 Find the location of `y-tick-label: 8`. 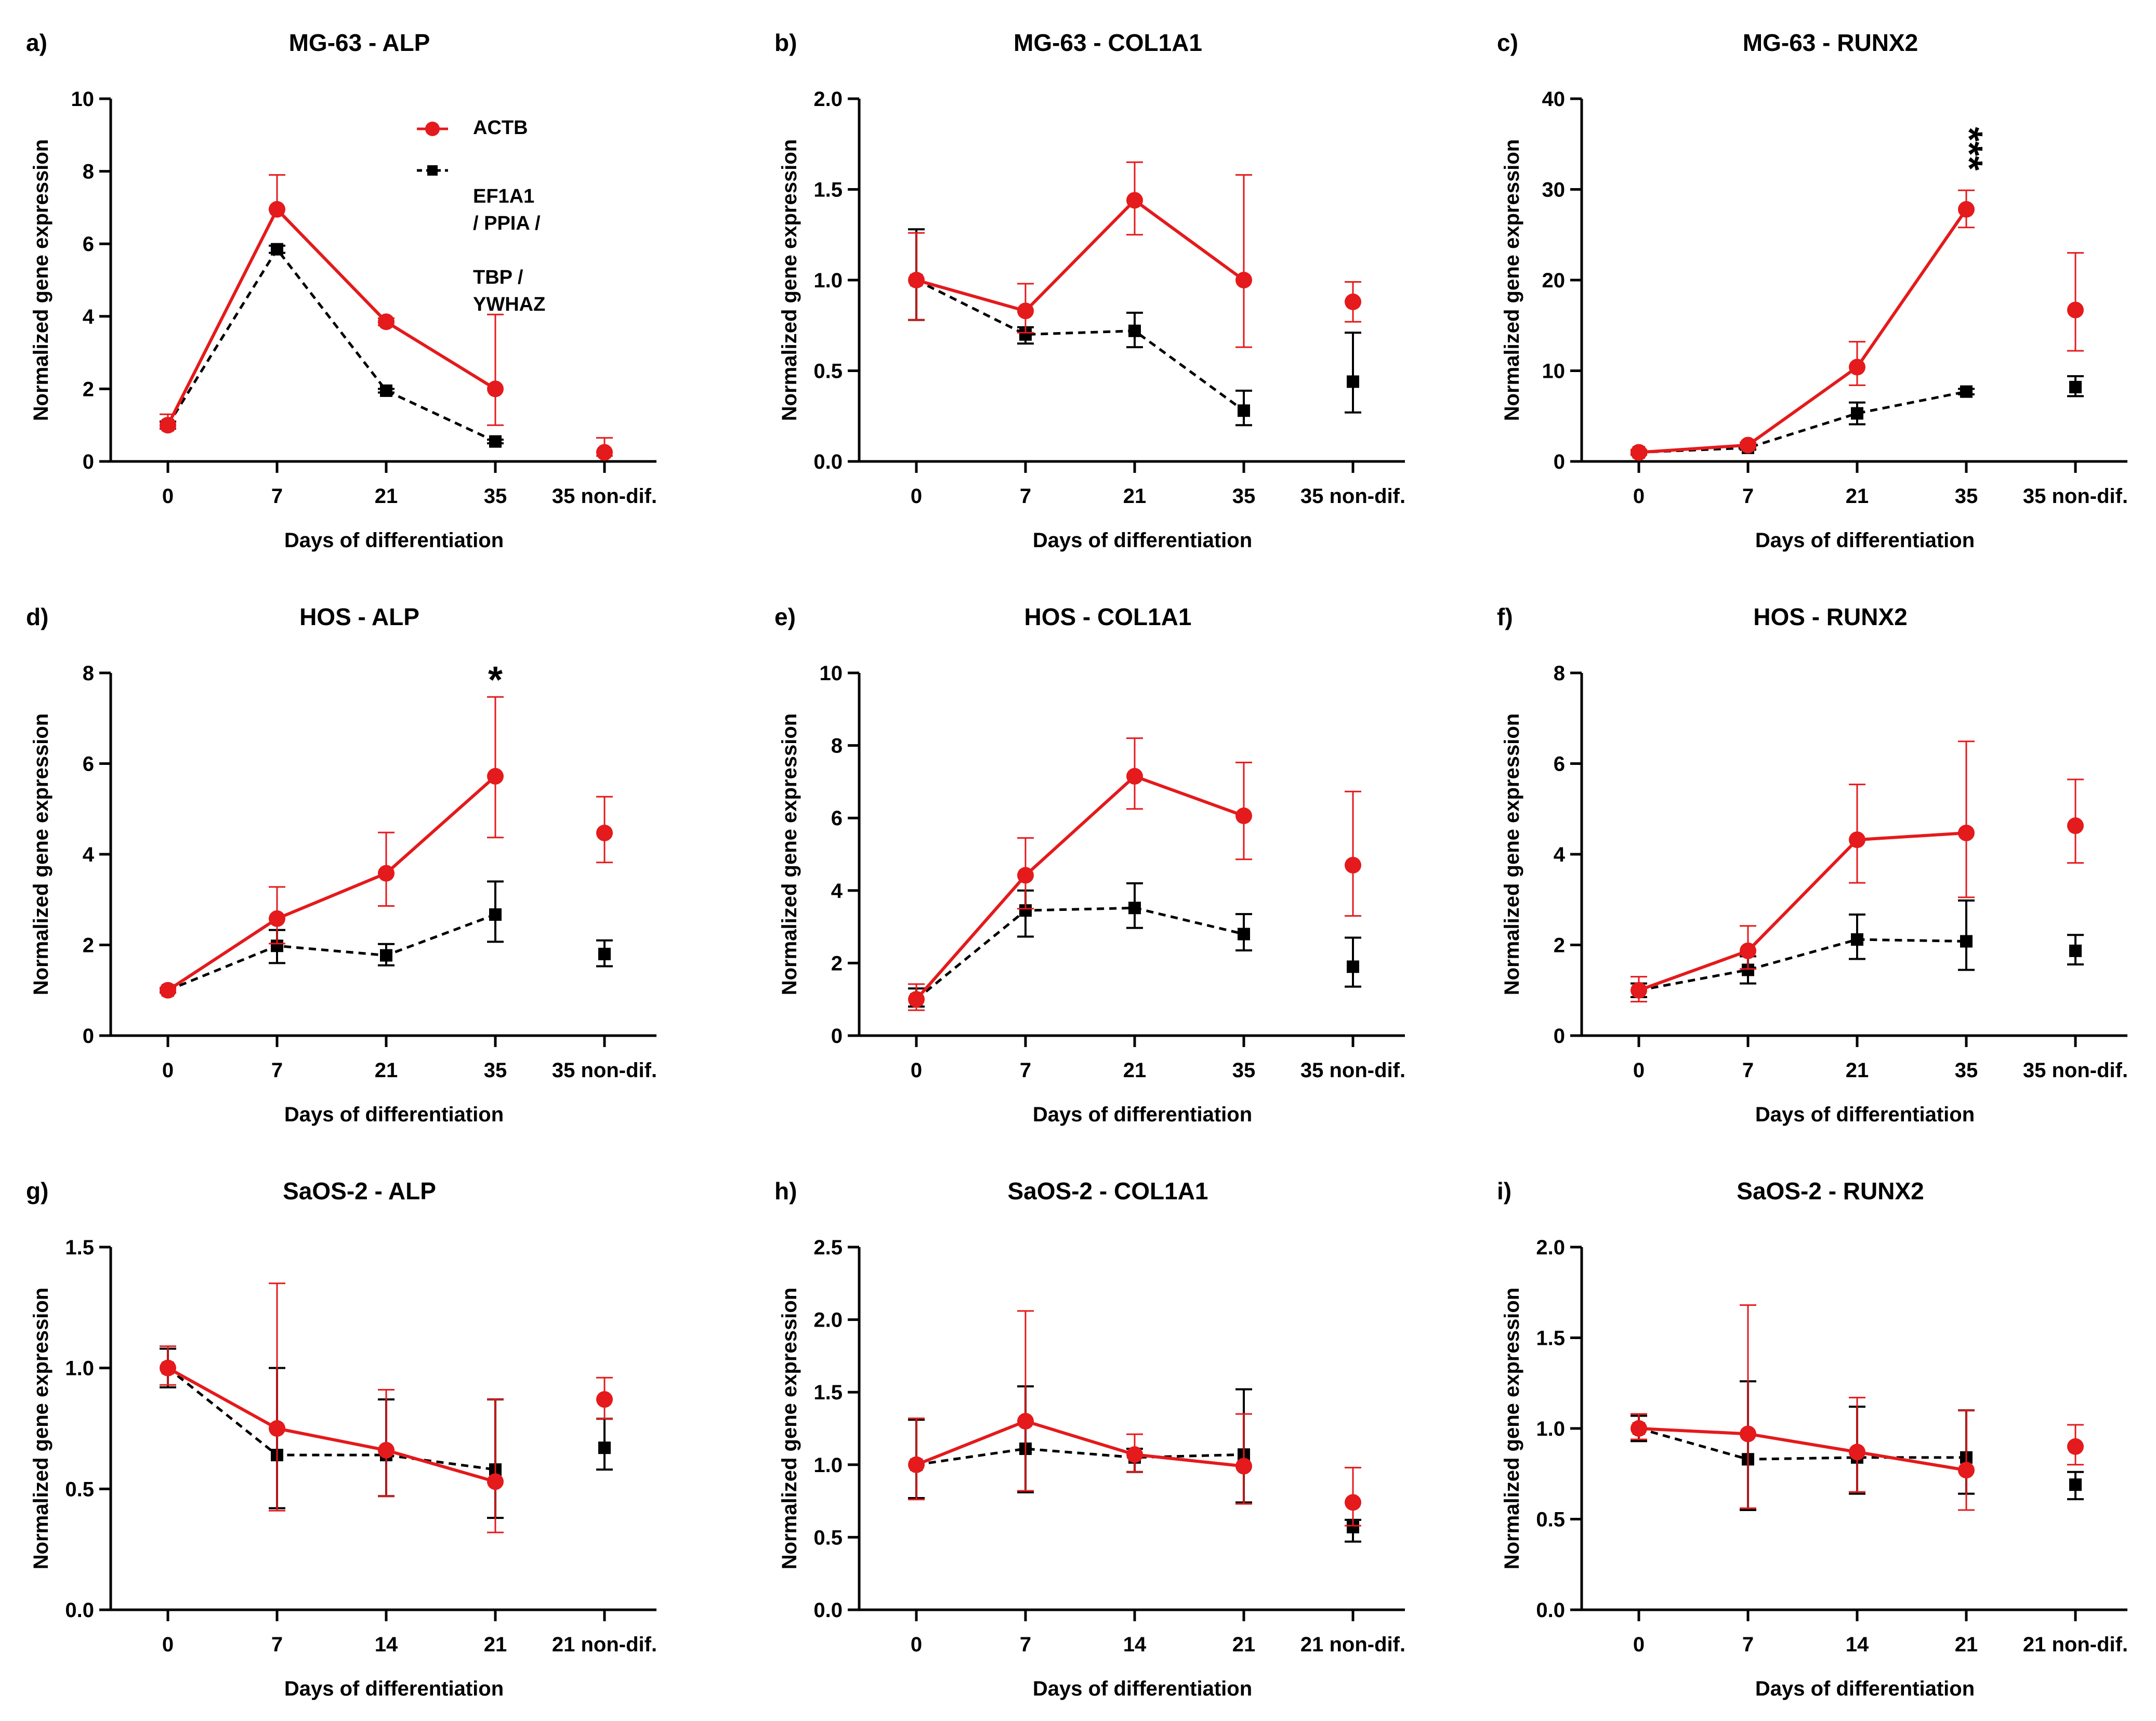

y-tick-label: 8 is located at coordinates (1559, 674).